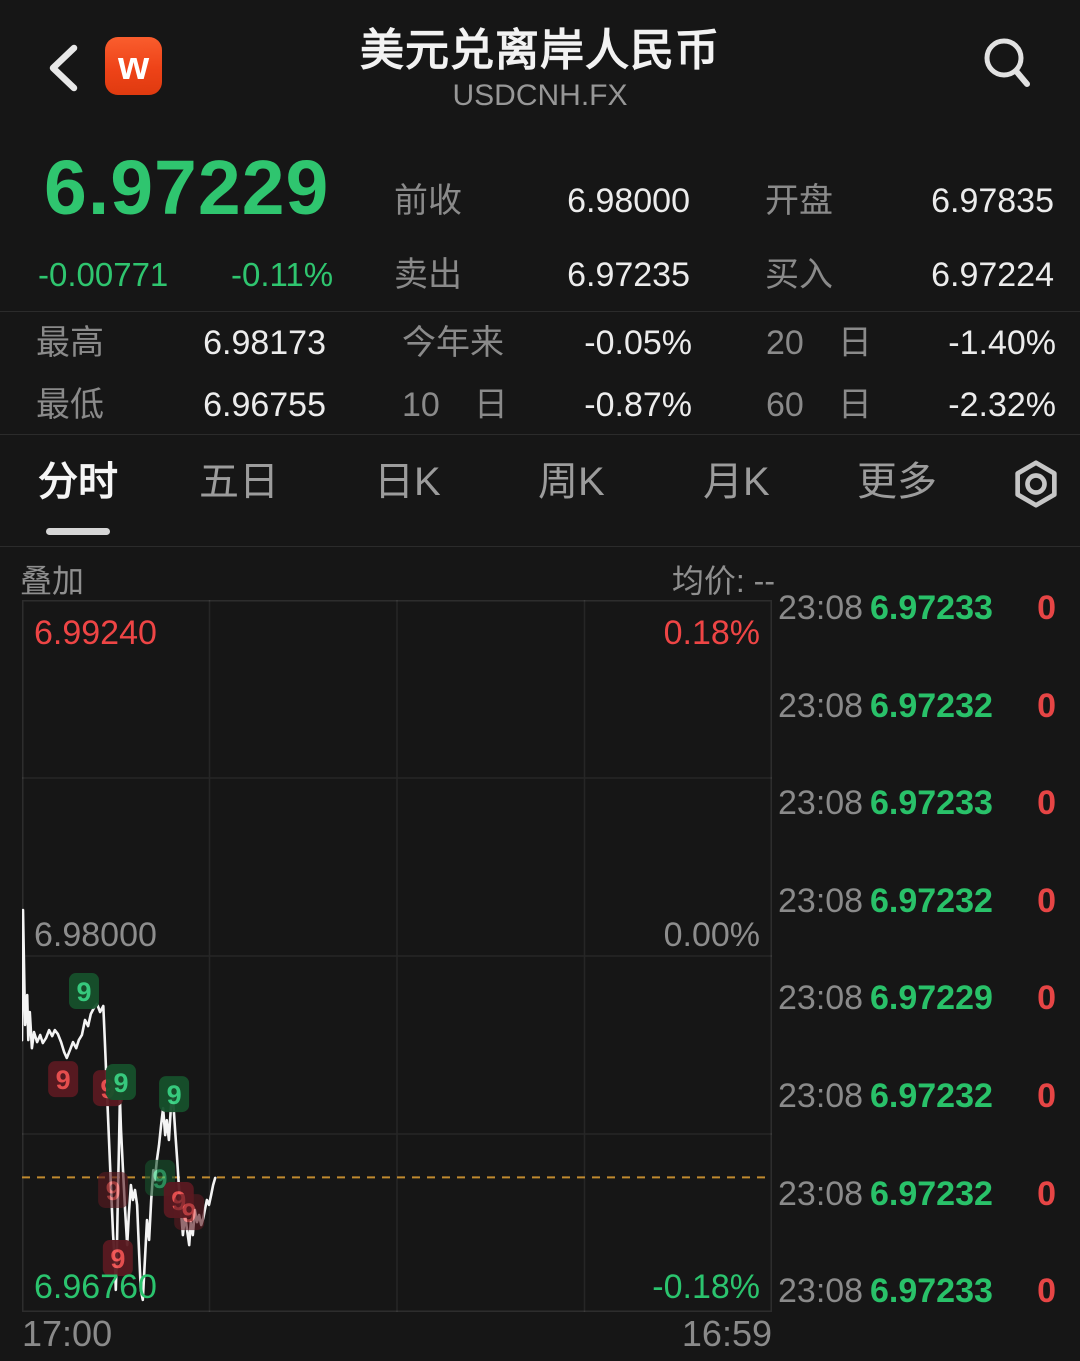 The height and width of the screenshot is (1361, 1080). Describe the element at coordinates (547, 343) in the screenshot. I see `stat-ytd: 今年来 -0.05%` at that location.